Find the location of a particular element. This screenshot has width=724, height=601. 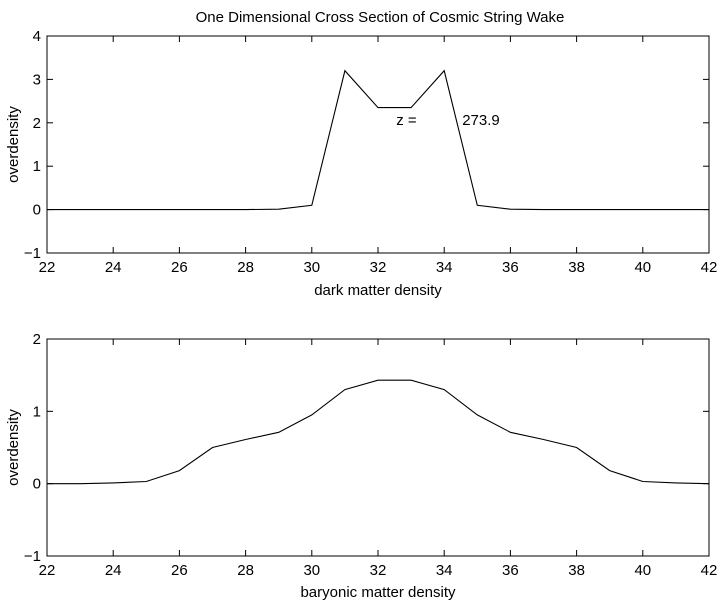

annotation-label: z = is located at coordinates (406, 120).